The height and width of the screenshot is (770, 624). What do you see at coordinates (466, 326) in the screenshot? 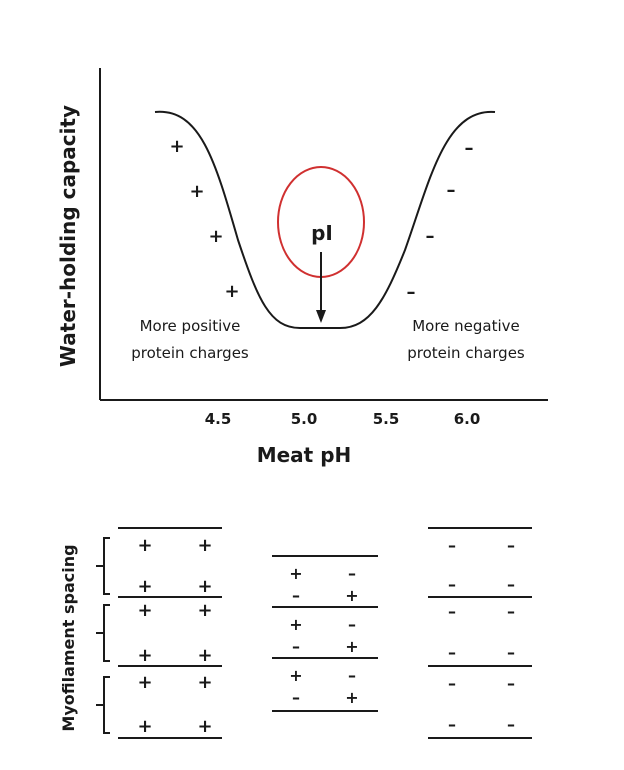
I see `note-right-line1: More negative` at bounding box center [466, 326].